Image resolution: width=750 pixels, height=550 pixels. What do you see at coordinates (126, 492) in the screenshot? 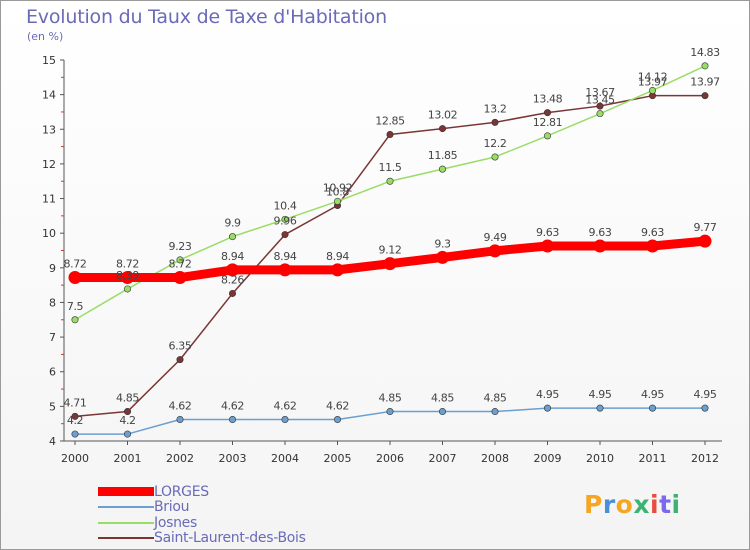
I see `legend-swatch-lorges` at bounding box center [126, 492].